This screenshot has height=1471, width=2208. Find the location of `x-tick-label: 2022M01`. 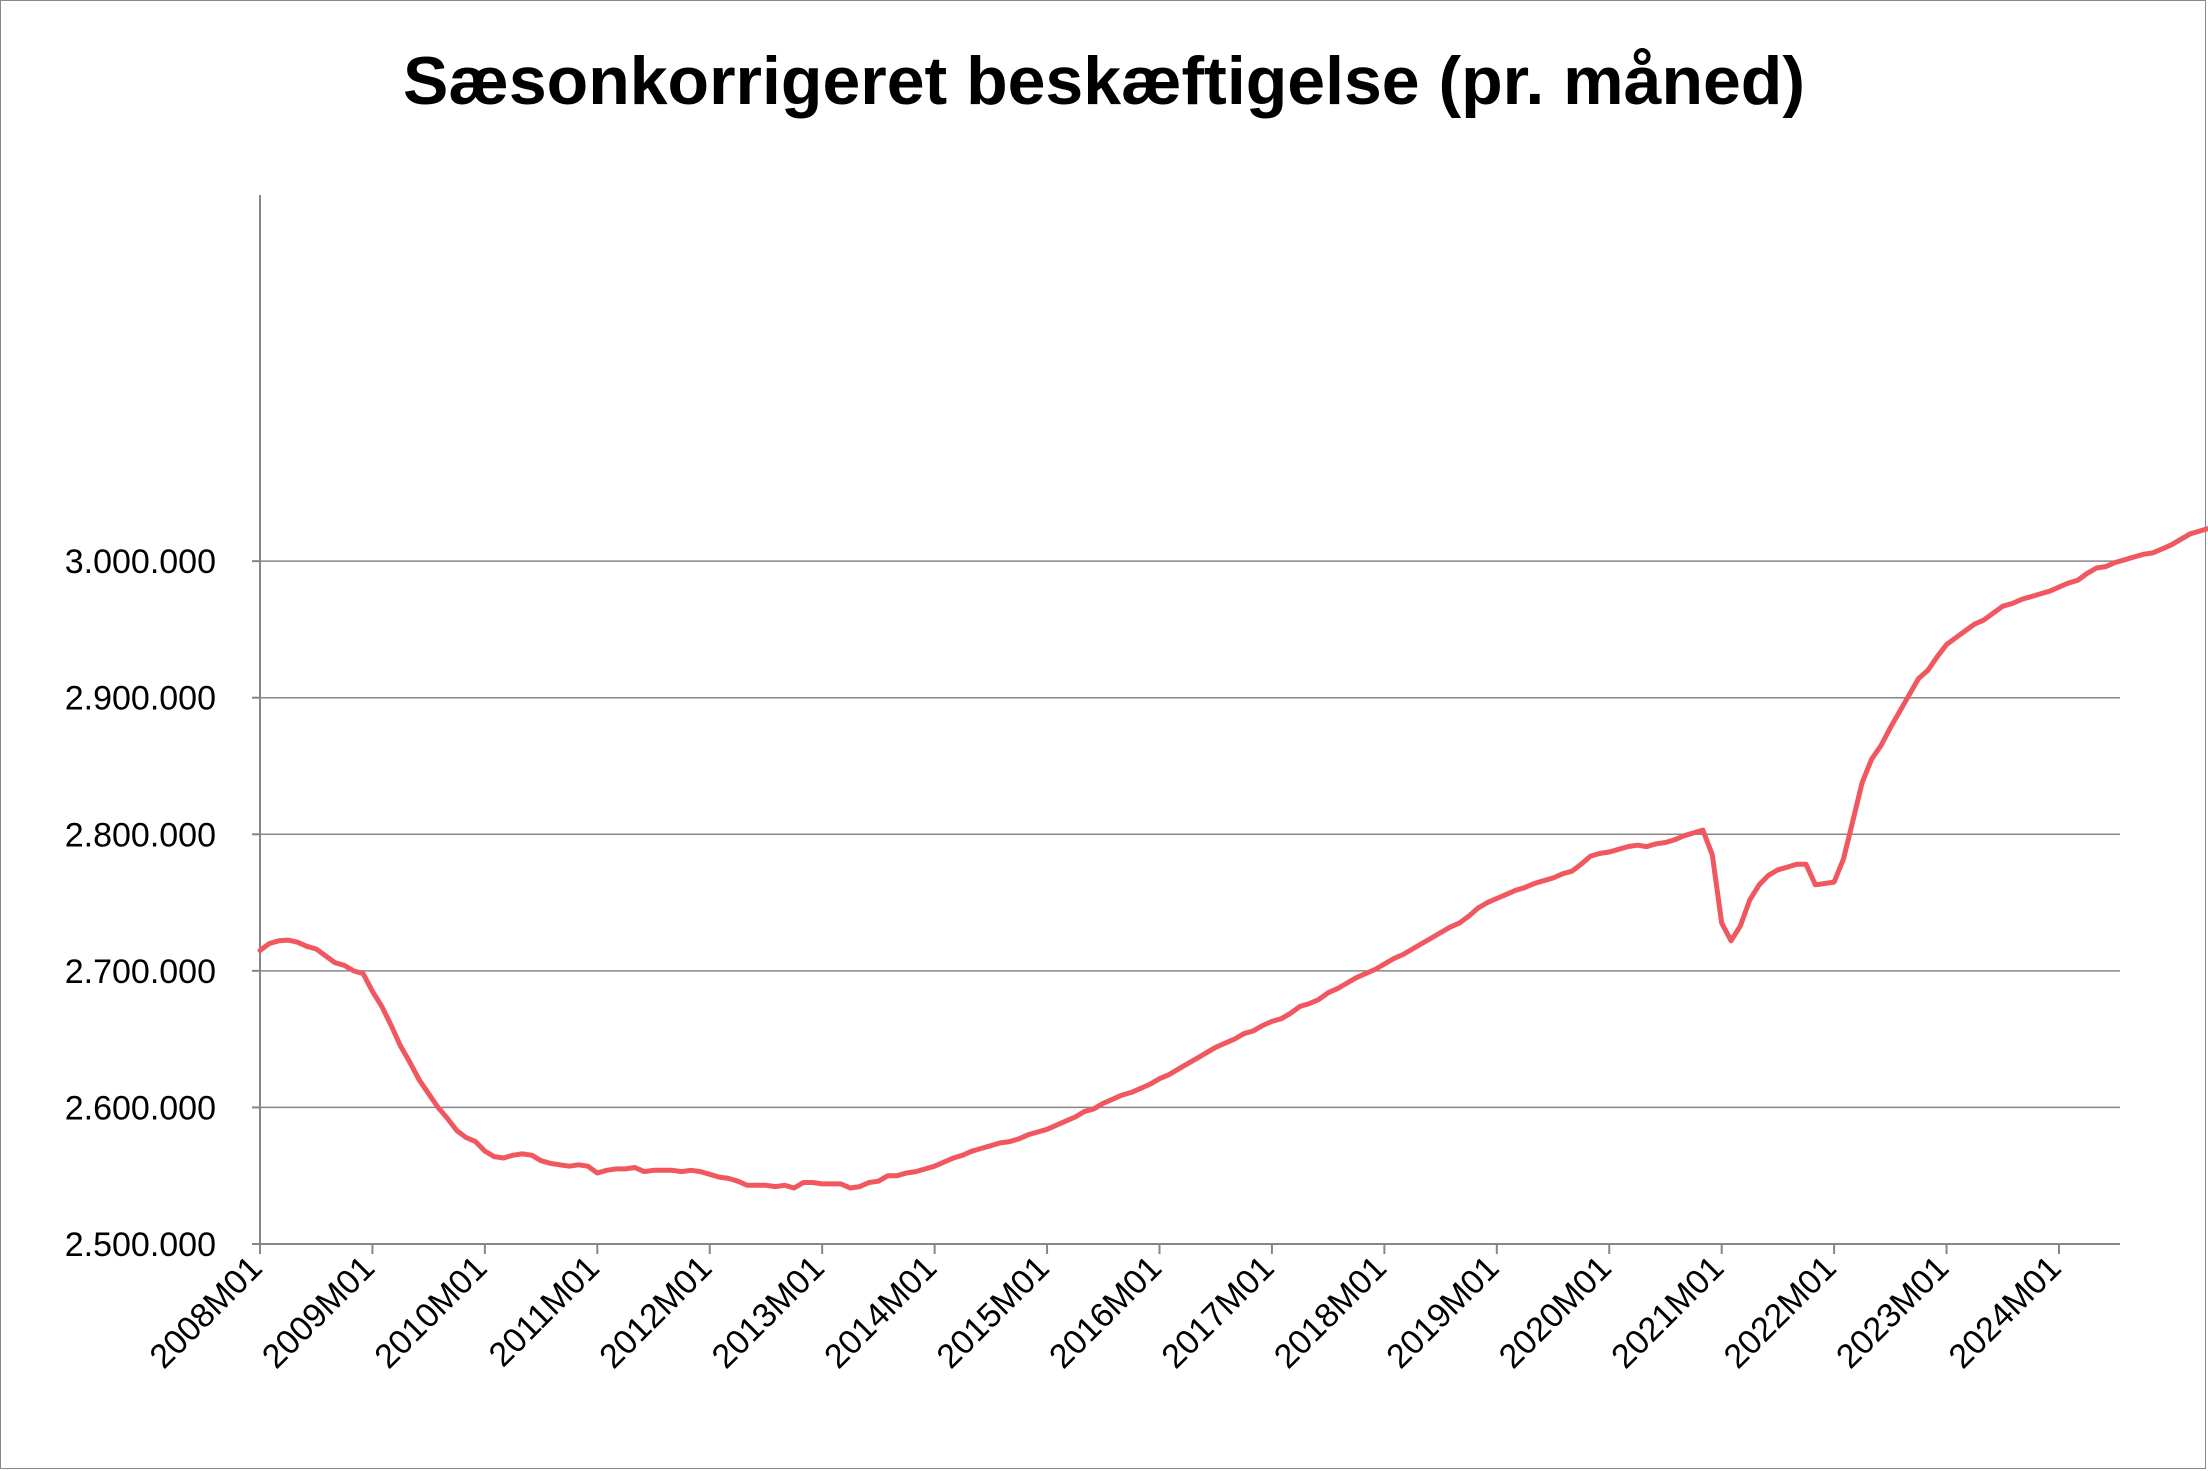

x-tick-label: 2022M01 is located at coordinates (1780, 1312).